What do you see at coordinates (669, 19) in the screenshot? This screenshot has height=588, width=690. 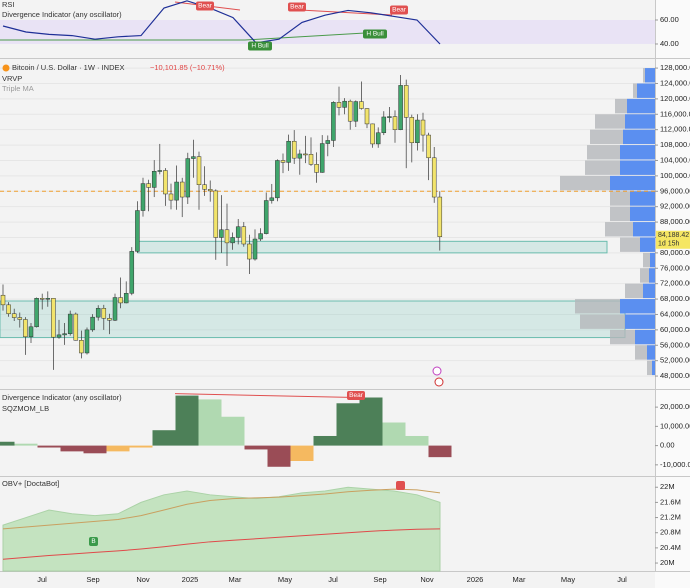 I see `y-tick-label: 60.00` at bounding box center [669, 19].